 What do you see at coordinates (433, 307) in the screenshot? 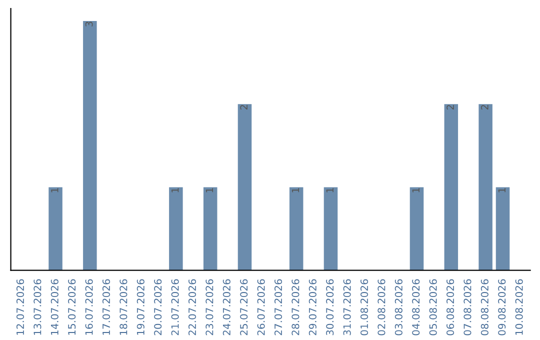
I see `x-tick-label: 05.08.2026` at bounding box center [433, 307].